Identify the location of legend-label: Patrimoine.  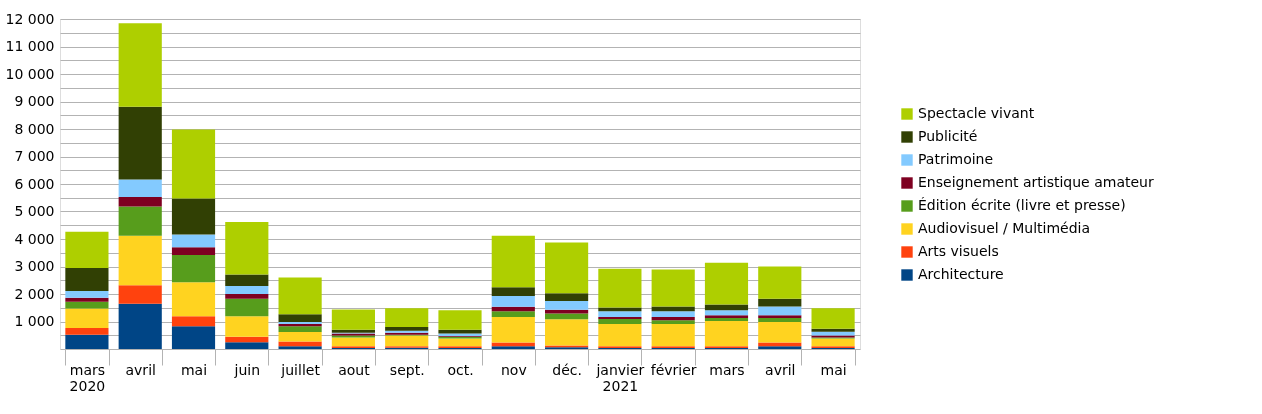
(956, 159).